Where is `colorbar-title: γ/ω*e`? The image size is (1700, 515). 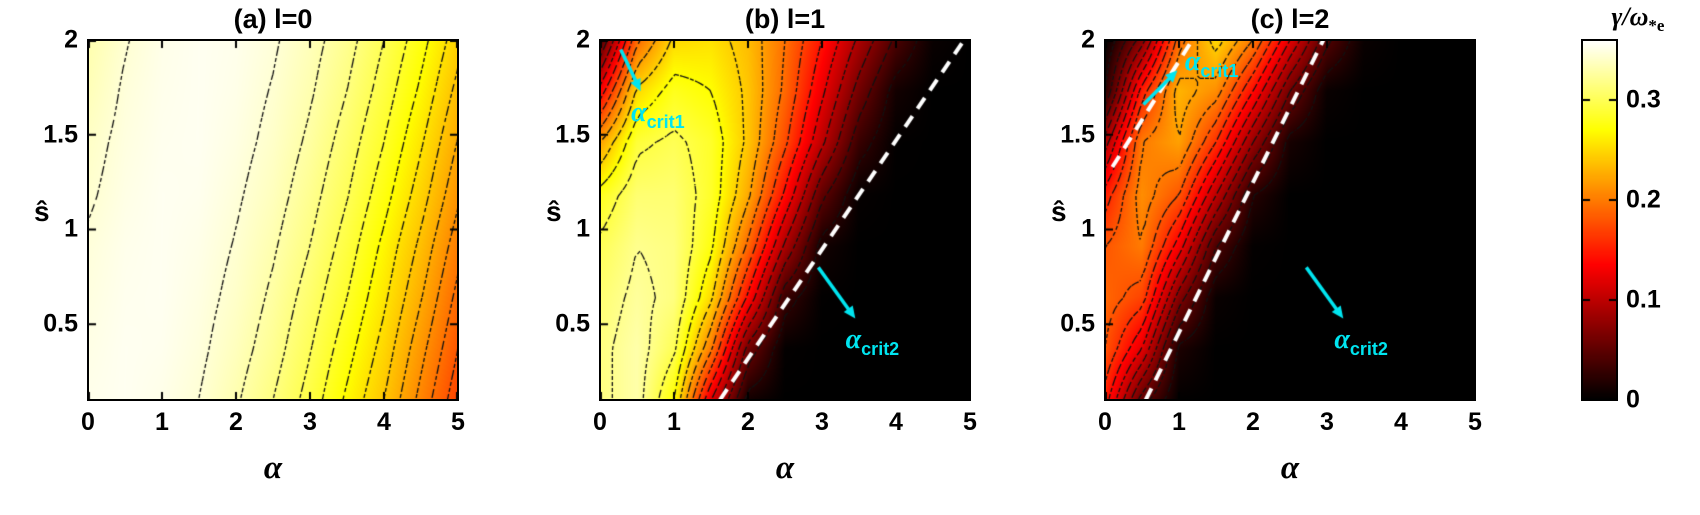
colorbar-title: γ/ω*e is located at coordinates (1638, 19).